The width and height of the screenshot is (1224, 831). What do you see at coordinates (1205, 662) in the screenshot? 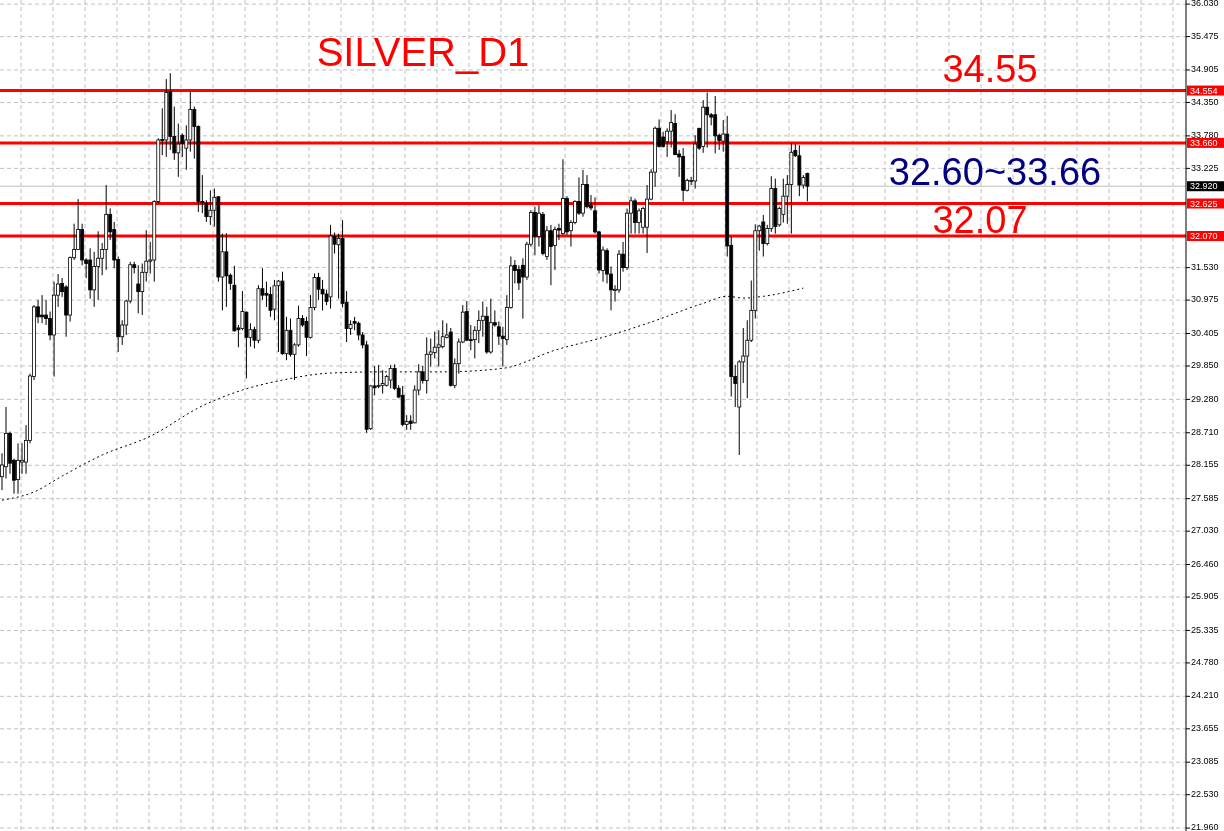
I see `y-tick-label: 24.780` at bounding box center [1205, 662].